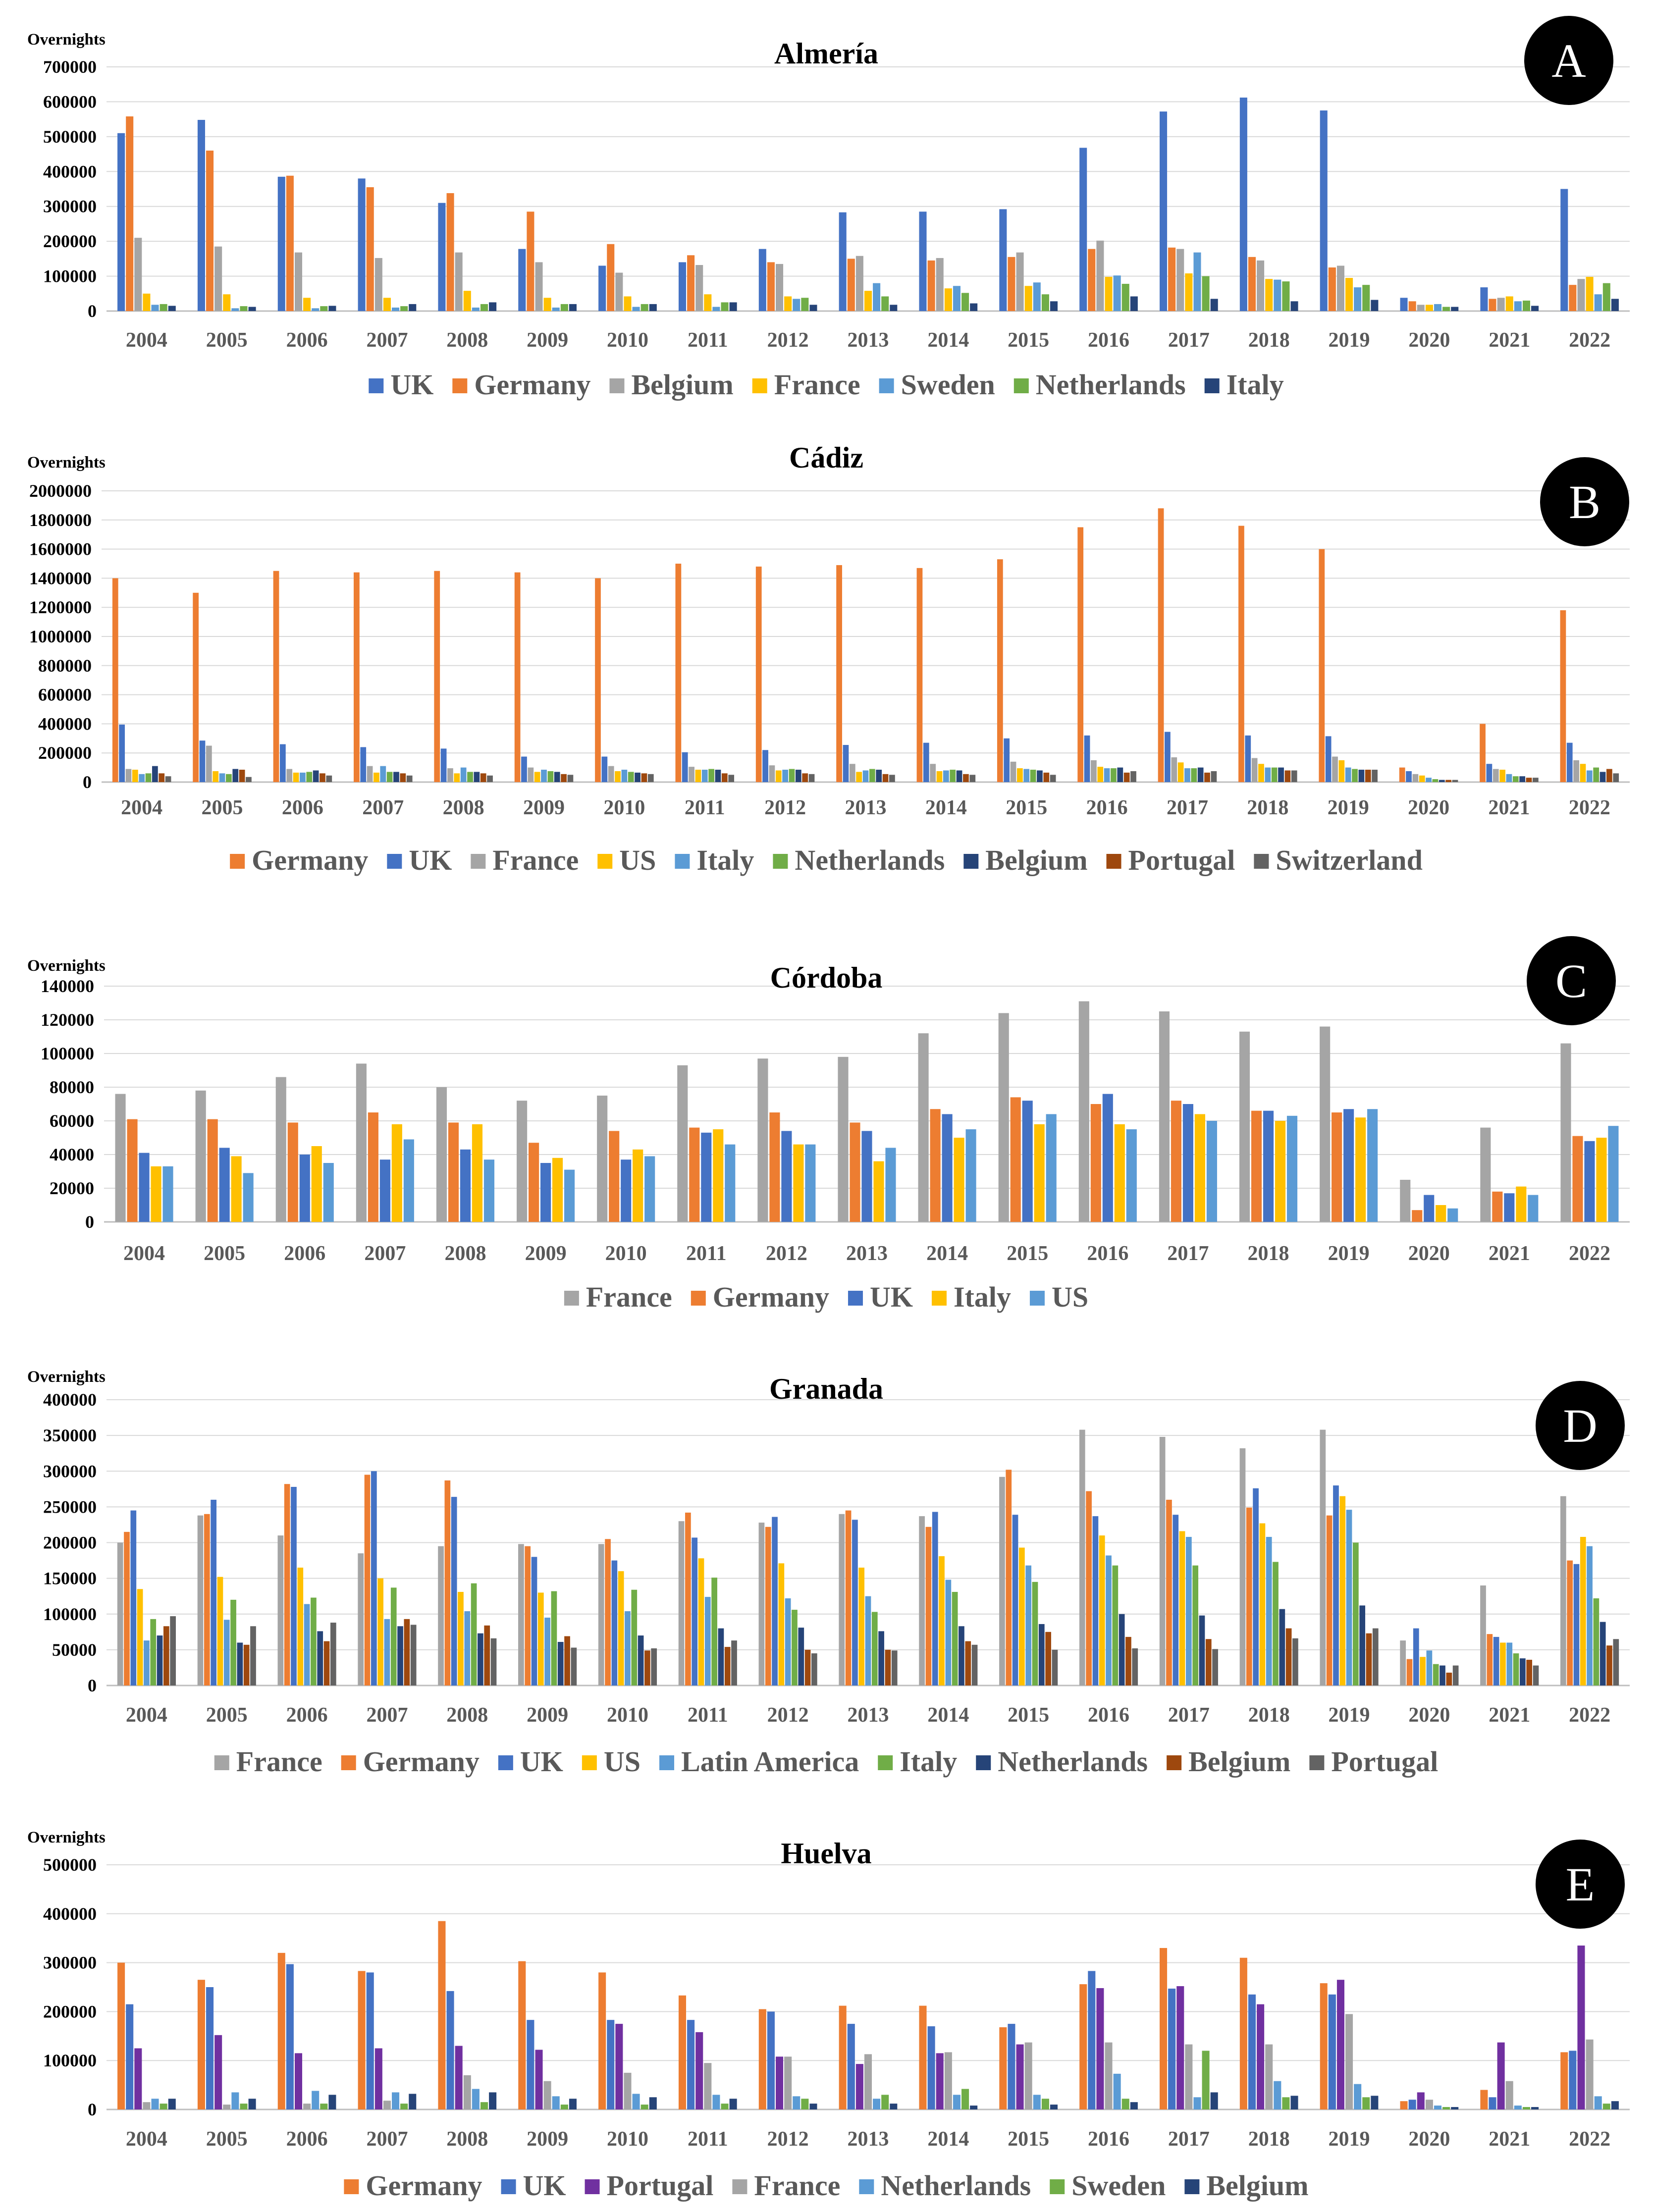  What do you see at coordinates (1596, 1641) in the screenshot?
I see `bar-italy-2022` at bounding box center [1596, 1641].